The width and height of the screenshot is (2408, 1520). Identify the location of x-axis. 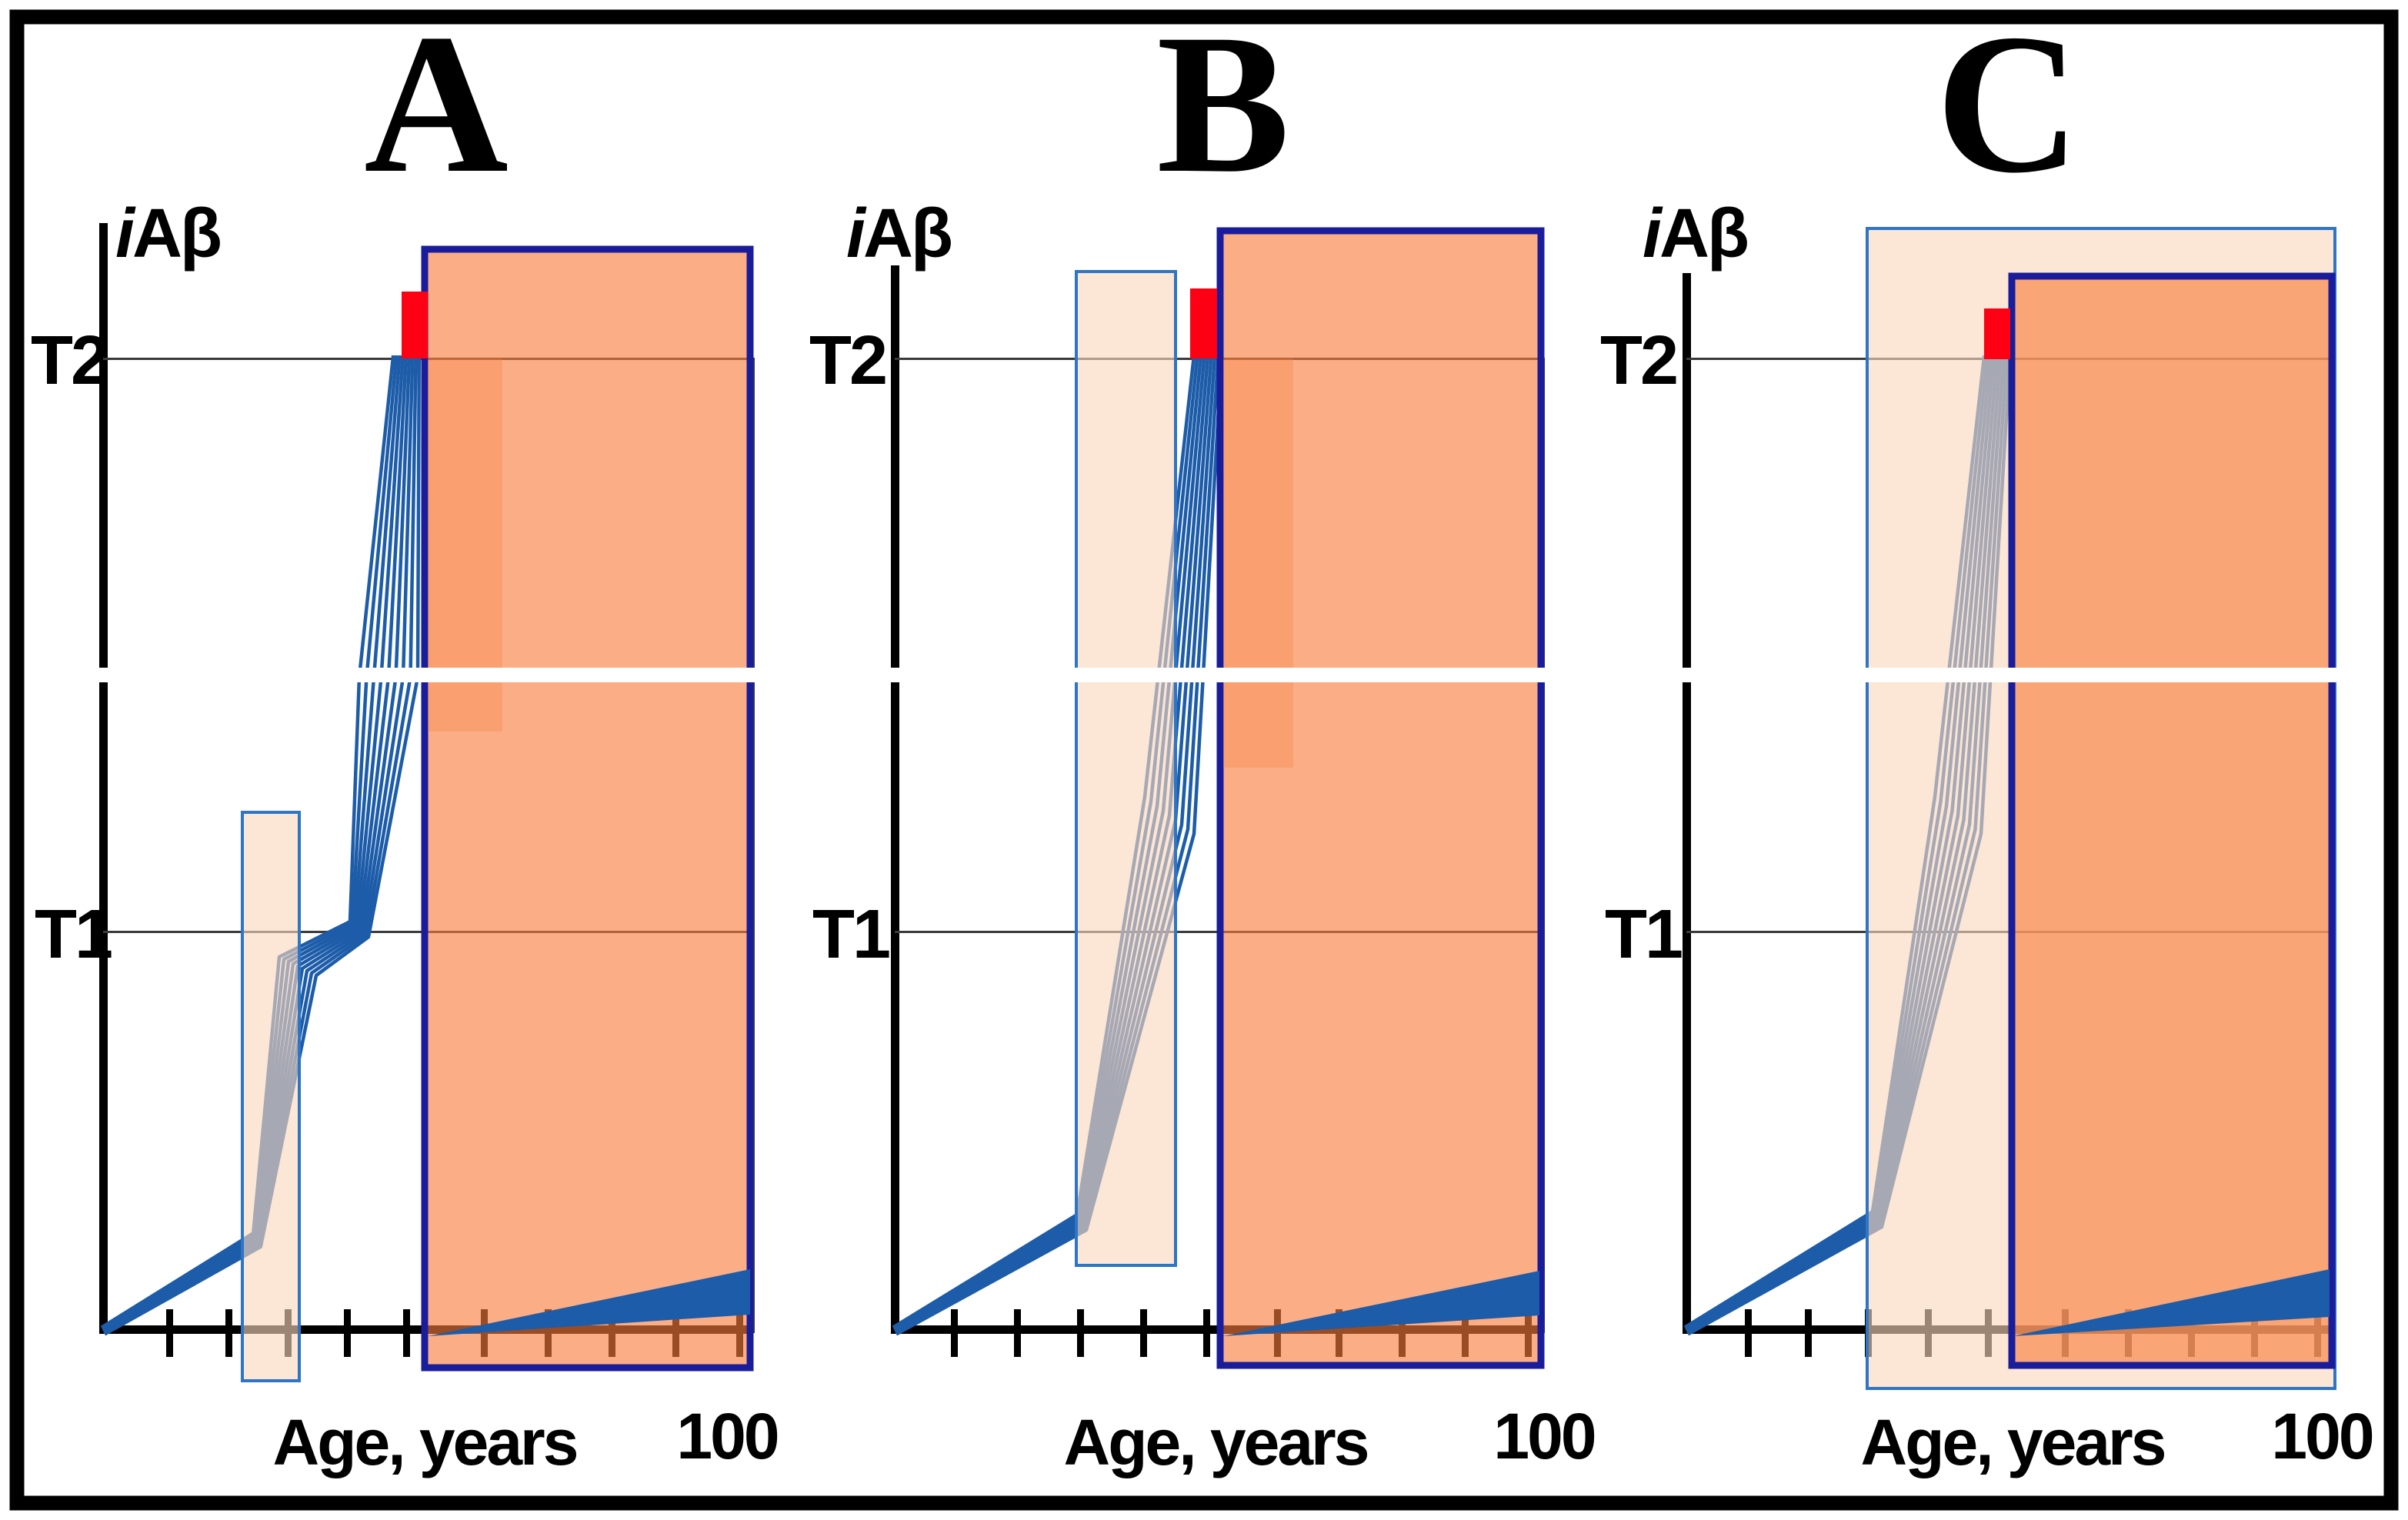
(1216, 1330).